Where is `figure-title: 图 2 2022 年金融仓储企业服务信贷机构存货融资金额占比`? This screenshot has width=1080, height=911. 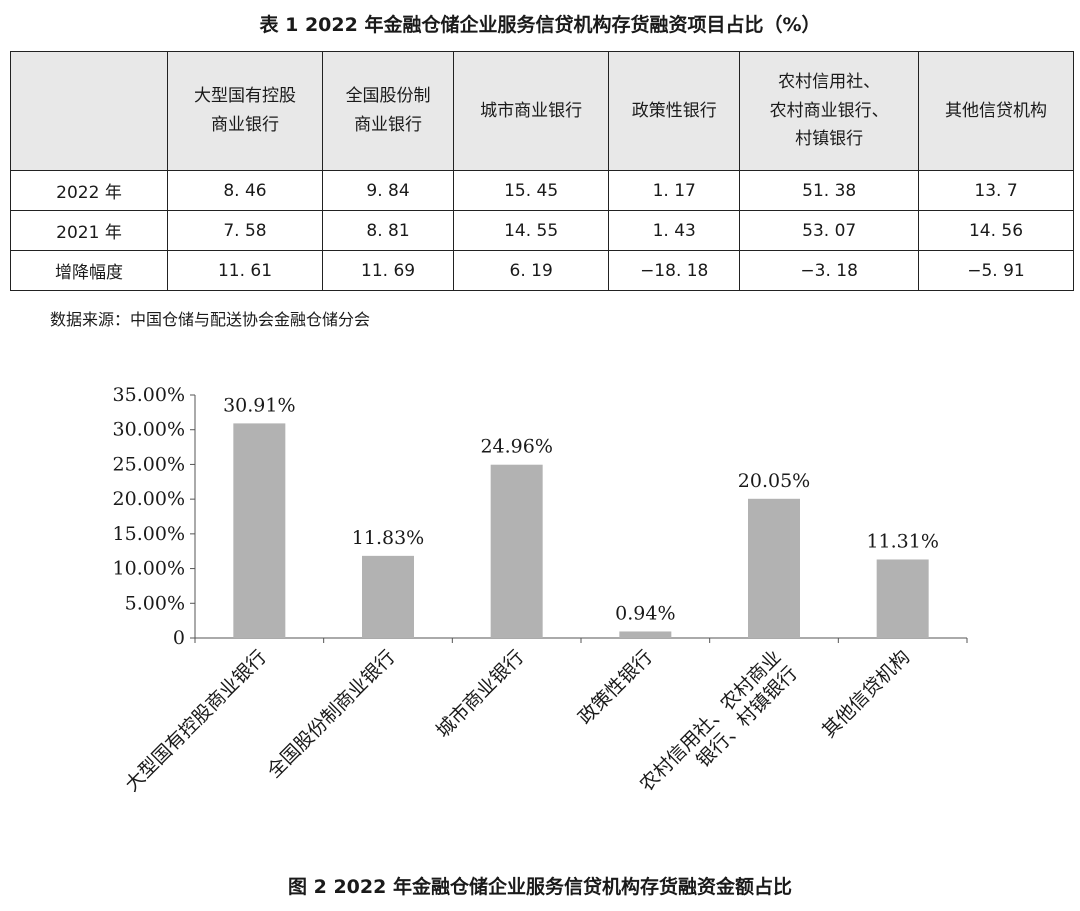 figure-title: 图 2 2022 年金融仓储企业服务信贷机构存货融资金额占比 is located at coordinates (540, 887).